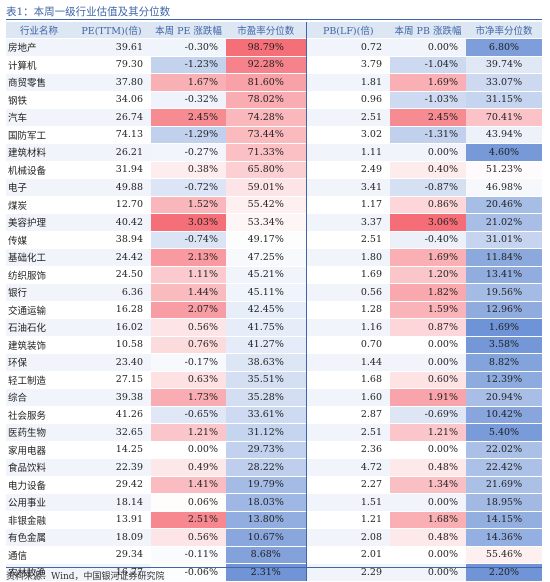 The width and height of the screenshot is (550, 582). I want to click on table-row: 建筑装饰 10.58 0.76% 41.27% 0.70 0.00% 3.58%, so click(274, 344).